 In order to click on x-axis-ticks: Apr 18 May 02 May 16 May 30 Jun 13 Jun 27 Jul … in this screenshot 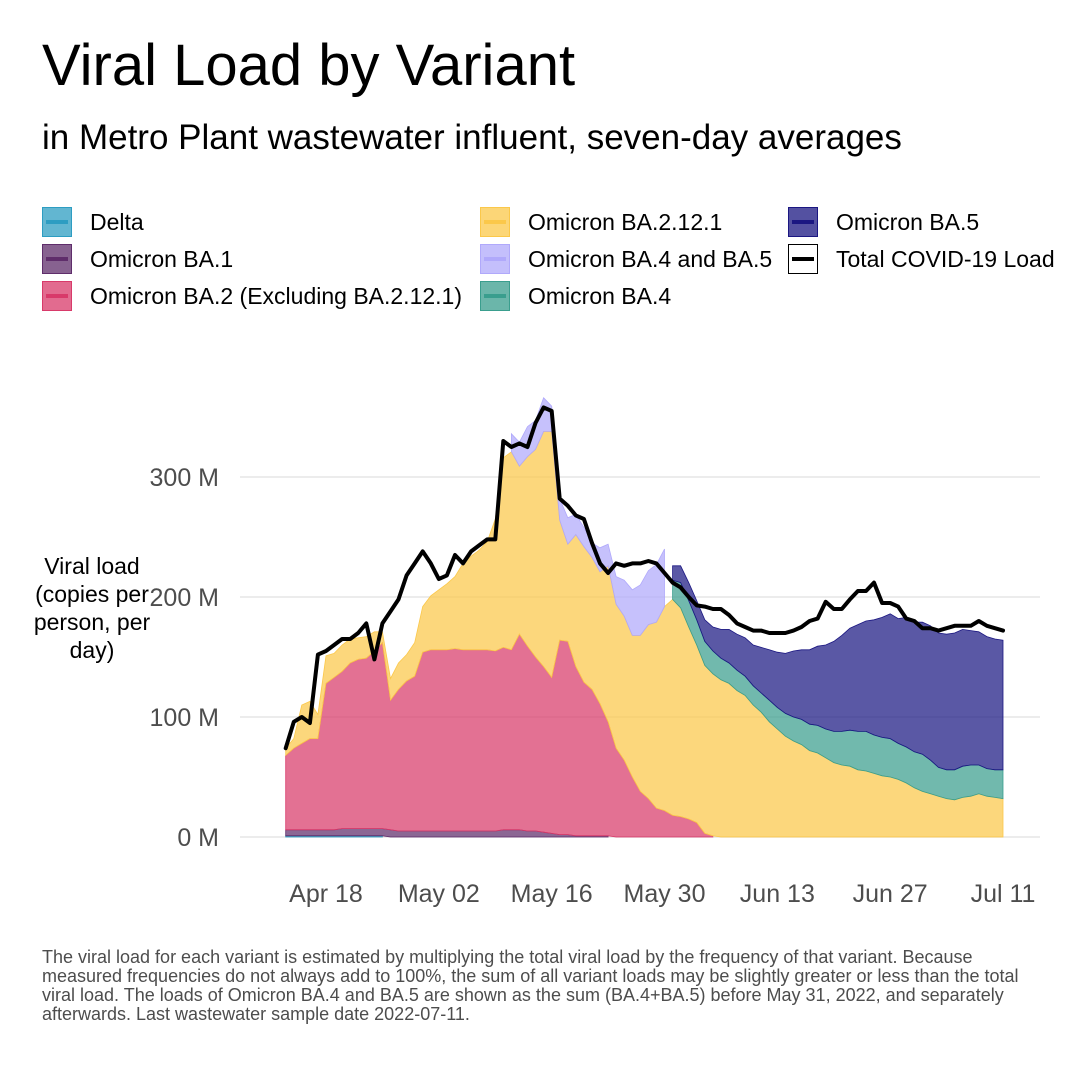, I will do `click(662, 894)`.